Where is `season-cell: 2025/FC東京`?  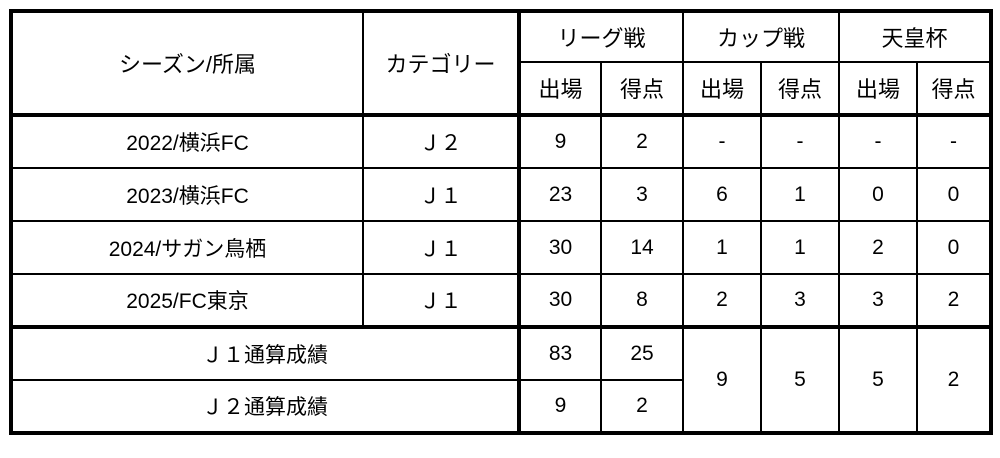 season-cell: 2025/FC東京 is located at coordinates (187, 300).